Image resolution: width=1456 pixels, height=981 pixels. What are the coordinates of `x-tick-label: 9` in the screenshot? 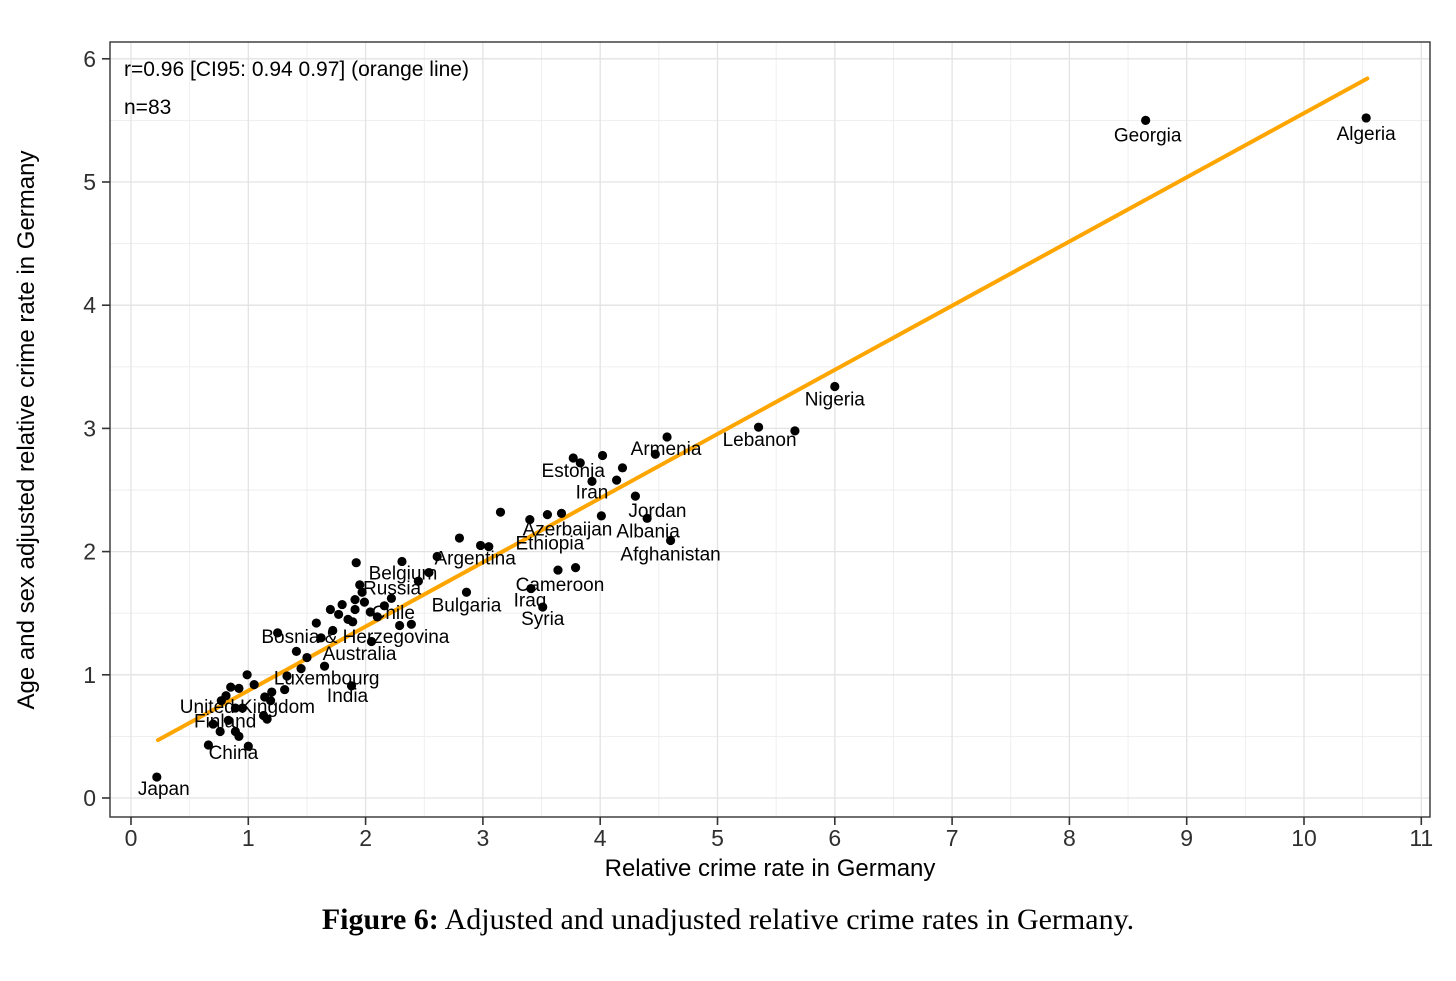 It's located at (1186, 838).